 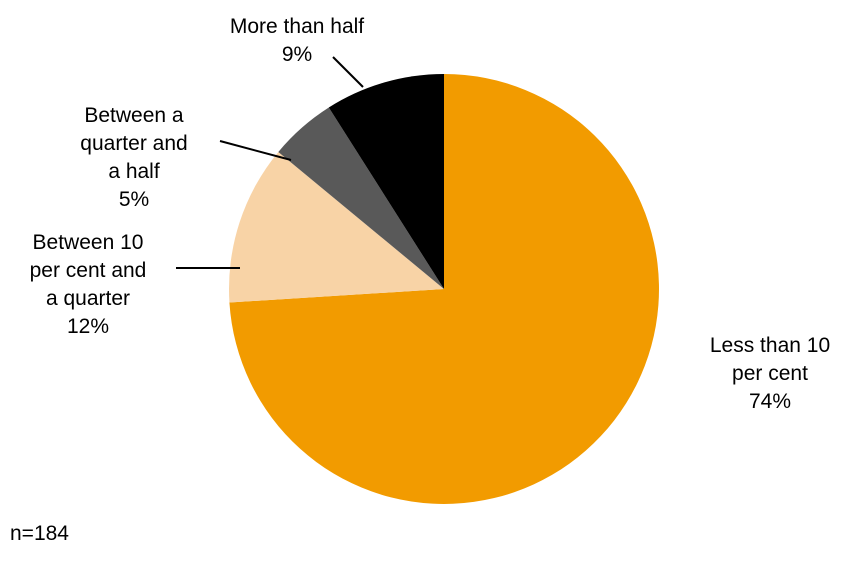 I want to click on slice-category-label-3: quarter and, so click(x=133, y=143).